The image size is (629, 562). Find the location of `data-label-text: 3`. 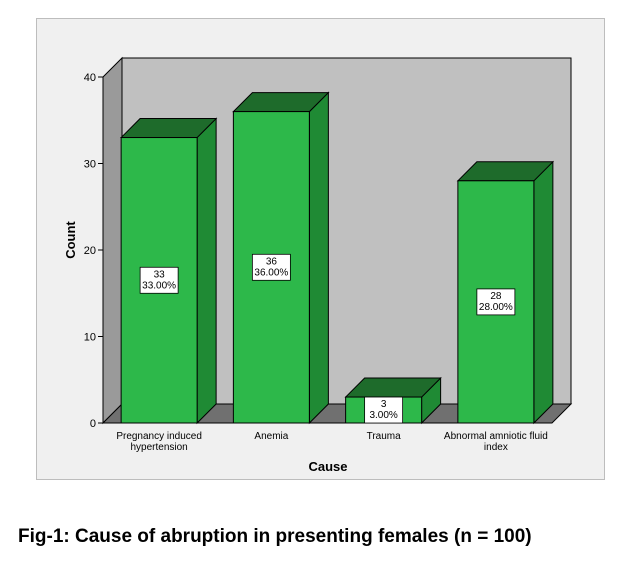

data-label-text: 3 is located at coordinates (384, 404).